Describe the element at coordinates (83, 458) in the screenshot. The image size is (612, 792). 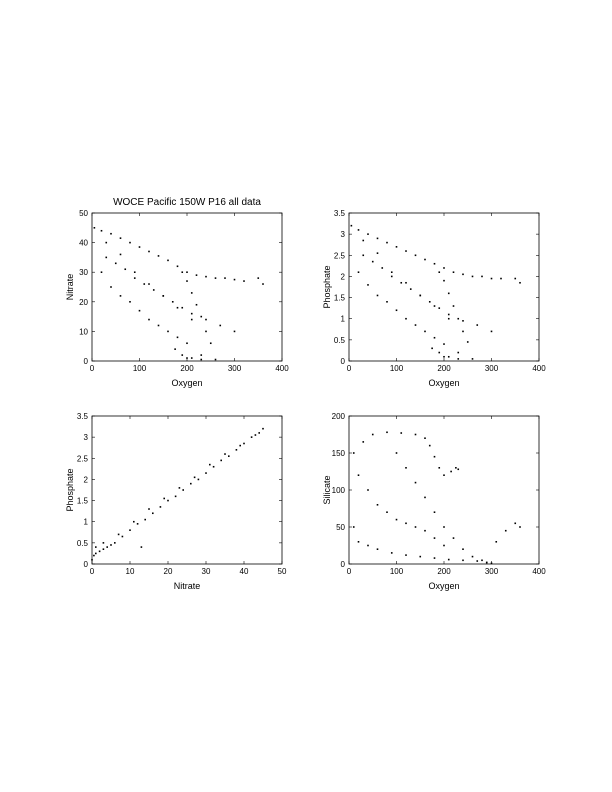
I see `y-tick-label: 2.5` at that location.